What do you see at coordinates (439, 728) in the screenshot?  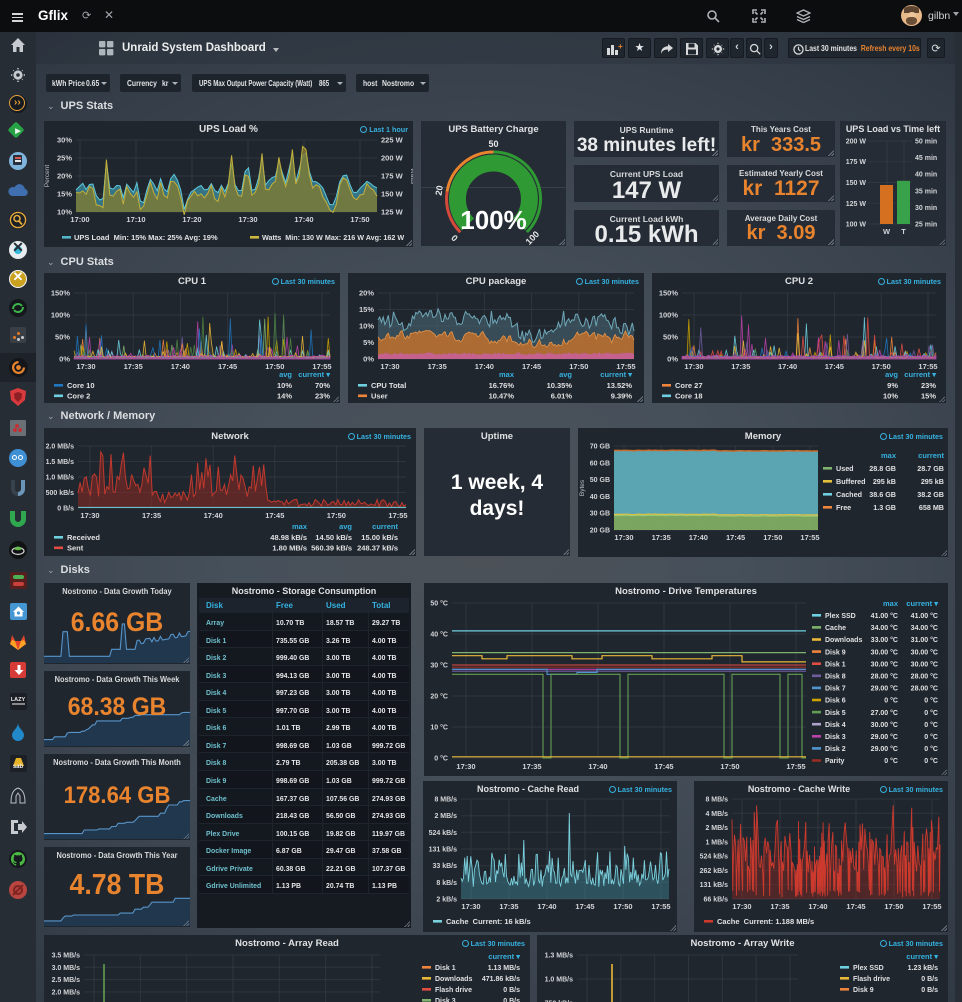 I see `svg-text: 10 °C` at bounding box center [439, 728].